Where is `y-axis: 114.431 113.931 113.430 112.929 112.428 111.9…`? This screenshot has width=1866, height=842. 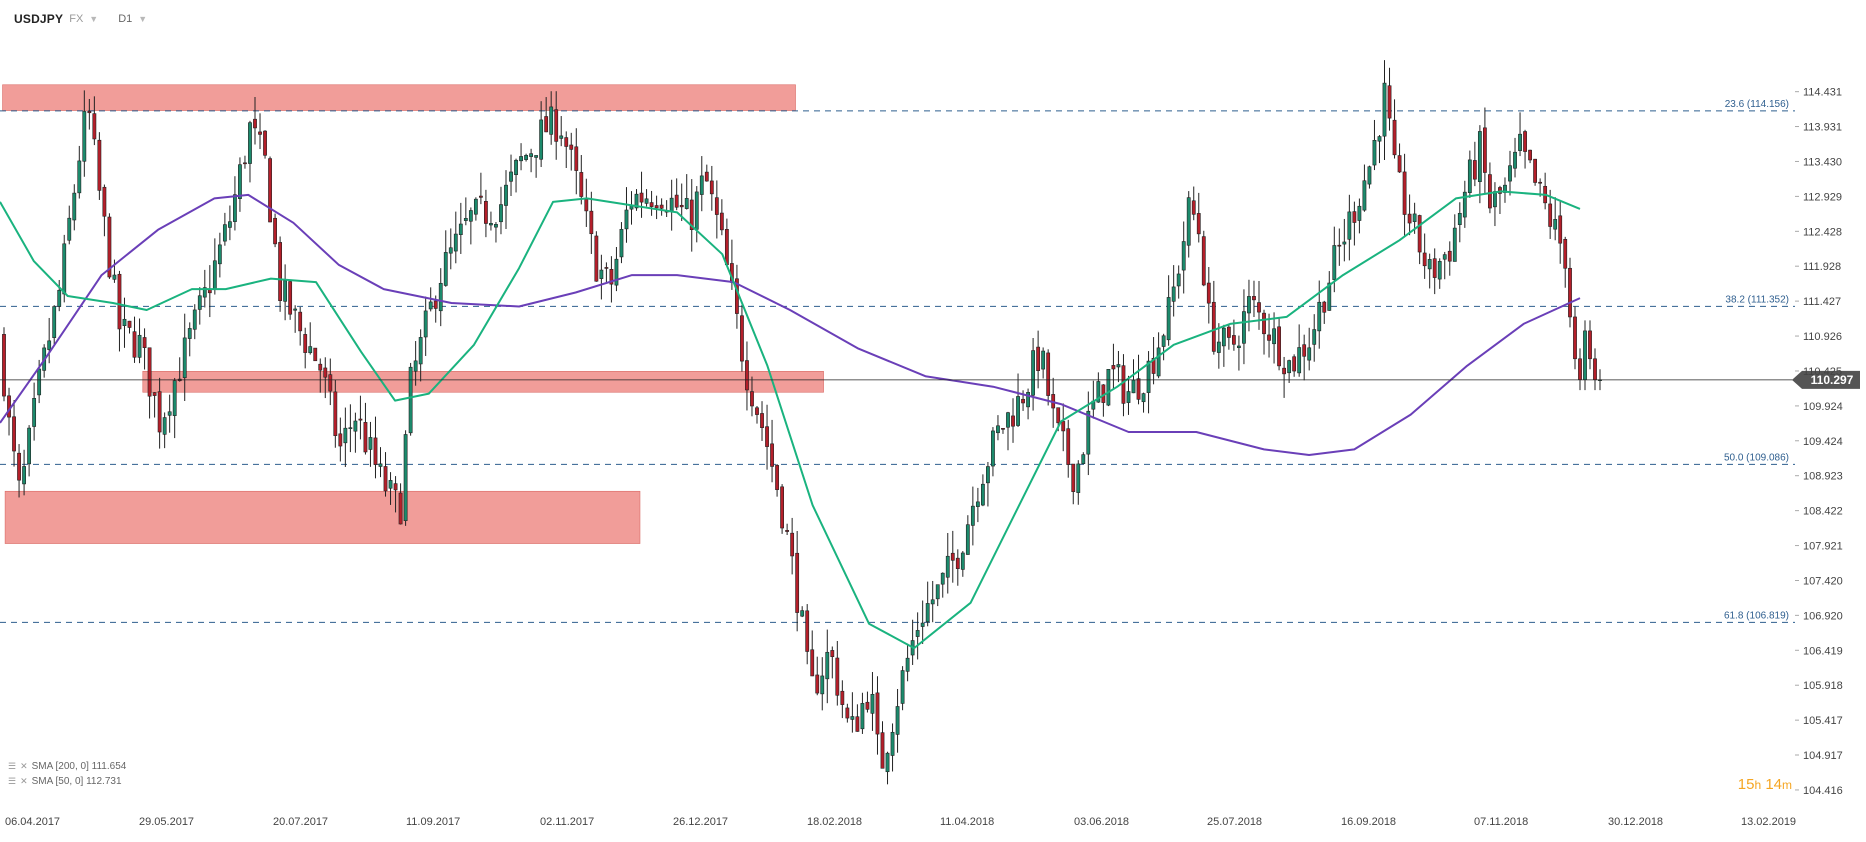
y-axis: 114.431 113.931 113.430 112.929 112.428 111.9… is located at coordinates (1819, 442).